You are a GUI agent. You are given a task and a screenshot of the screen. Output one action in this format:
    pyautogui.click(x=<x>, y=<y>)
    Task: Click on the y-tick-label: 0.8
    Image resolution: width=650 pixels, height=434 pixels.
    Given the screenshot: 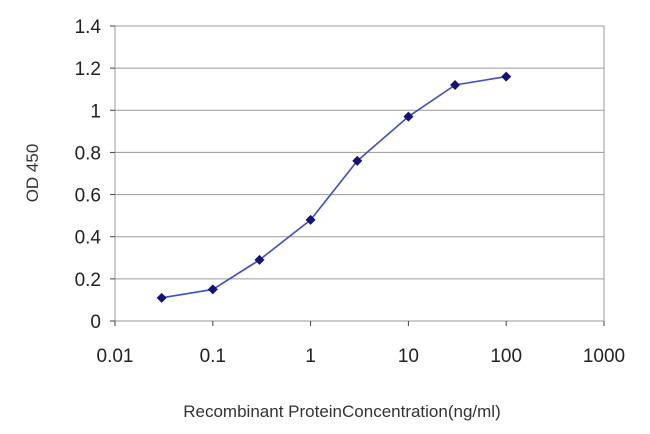 What is the action you would take?
    pyautogui.click(x=88, y=153)
    